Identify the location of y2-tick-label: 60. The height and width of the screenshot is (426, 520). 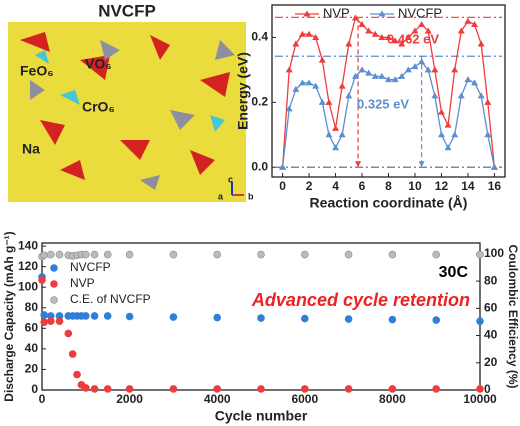
(491, 308).